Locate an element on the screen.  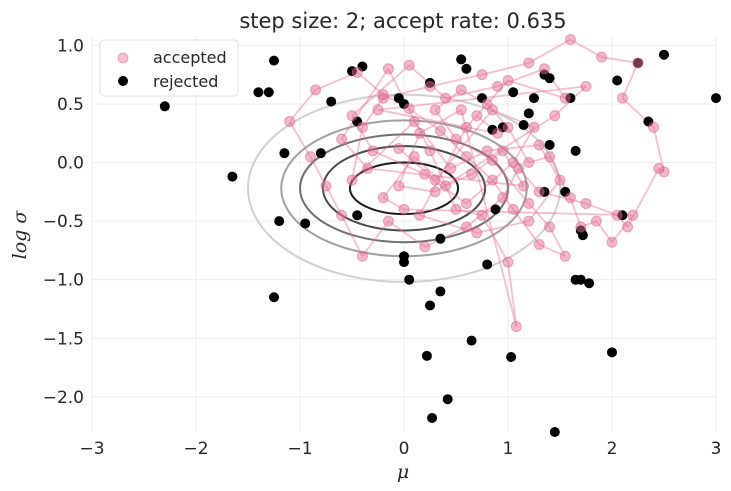
y-tick-label: −1.0 is located at coordinates (63, 281).